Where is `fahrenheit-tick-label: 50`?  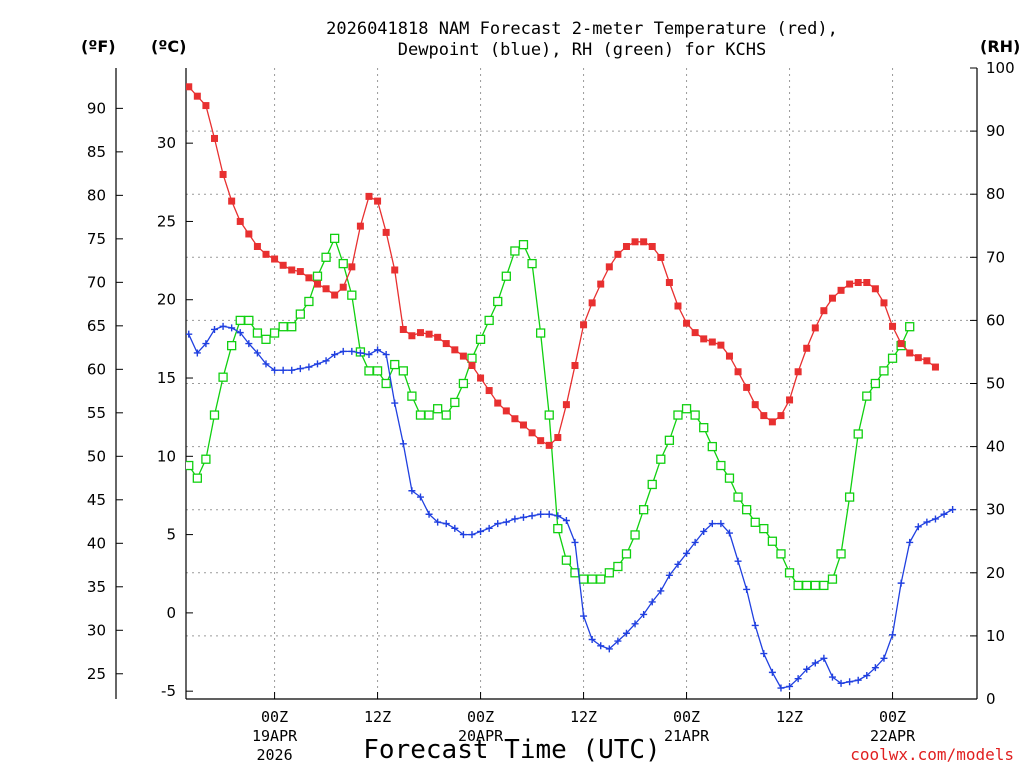
fahrenheit-tick-label: 50 is located at coordinates (96, 456).